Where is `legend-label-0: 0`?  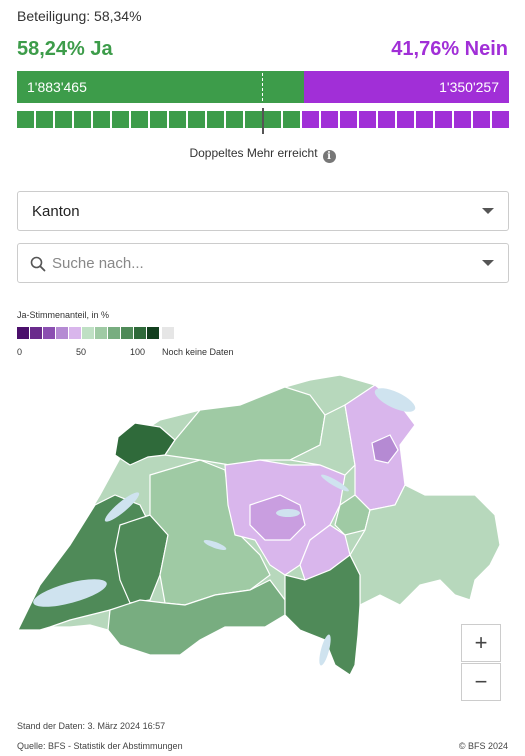 legend-label-0: 0 is located at coordinates (20, 352).